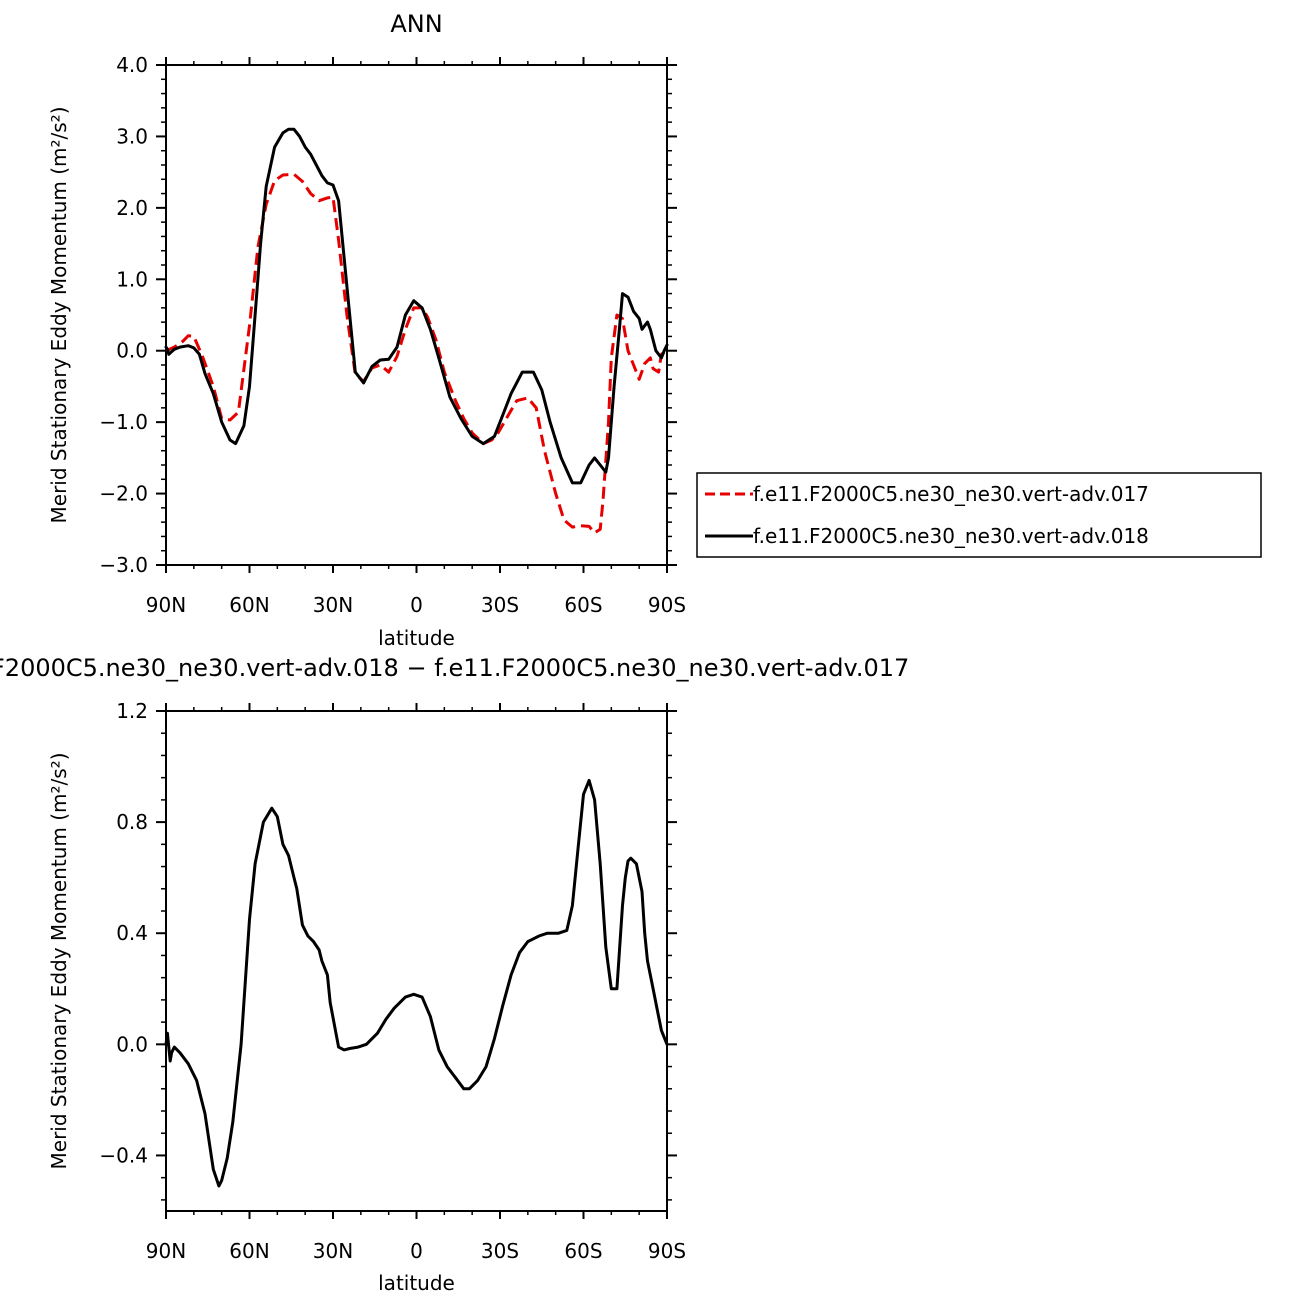  What do you see at coordinates (132, 279) in the screenshot?
I see `y-tick-label: 1.0` at bounding box center [132, 279].